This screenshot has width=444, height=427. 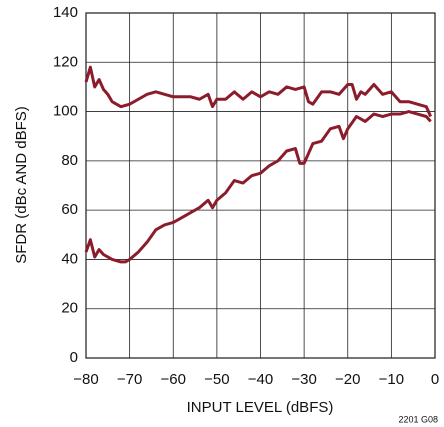 What do you see at coordinates (418, 419) in the screenshot?
I see `figure-note: 2201 G08` at bounding box center [418, 419].